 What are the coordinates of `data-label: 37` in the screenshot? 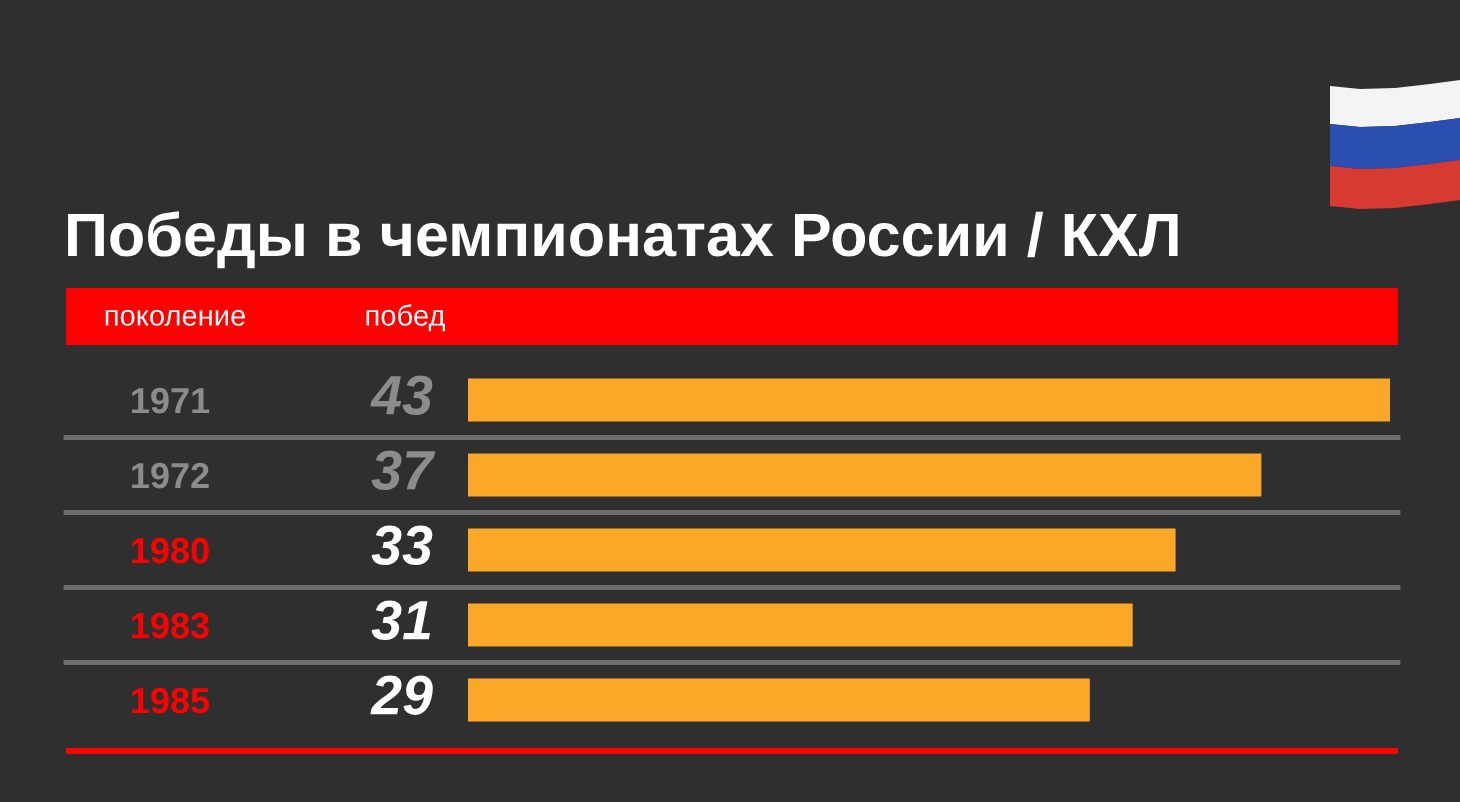 It's located at (403, 470).